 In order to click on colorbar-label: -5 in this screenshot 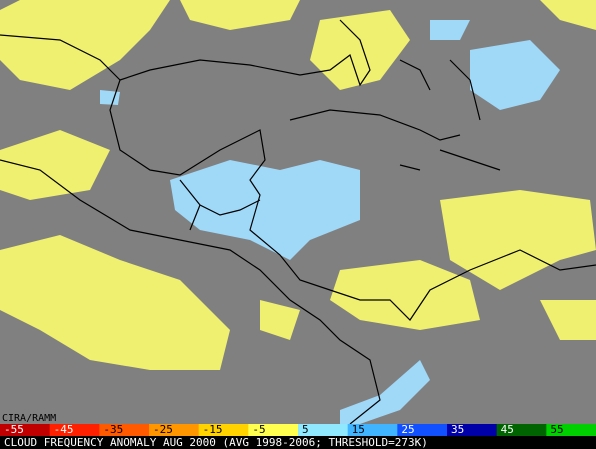, I will do `click(258, 429)`.